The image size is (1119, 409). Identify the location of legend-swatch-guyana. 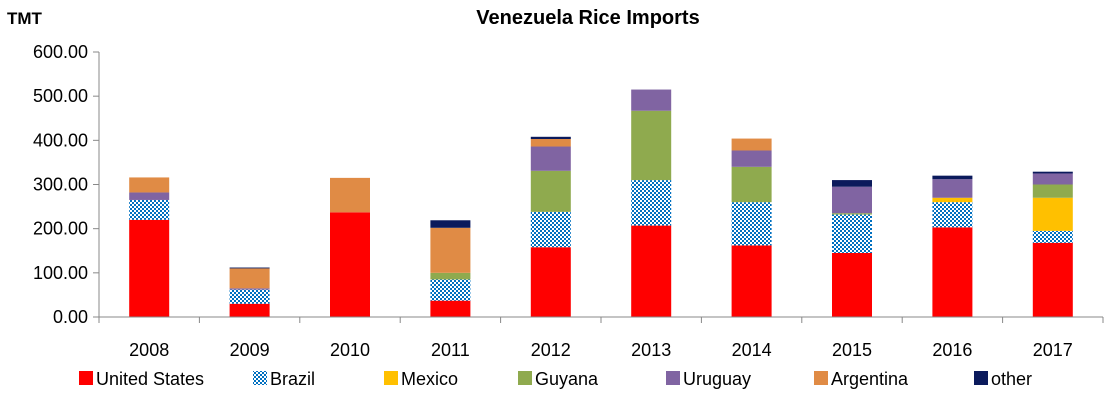
(525, 378).